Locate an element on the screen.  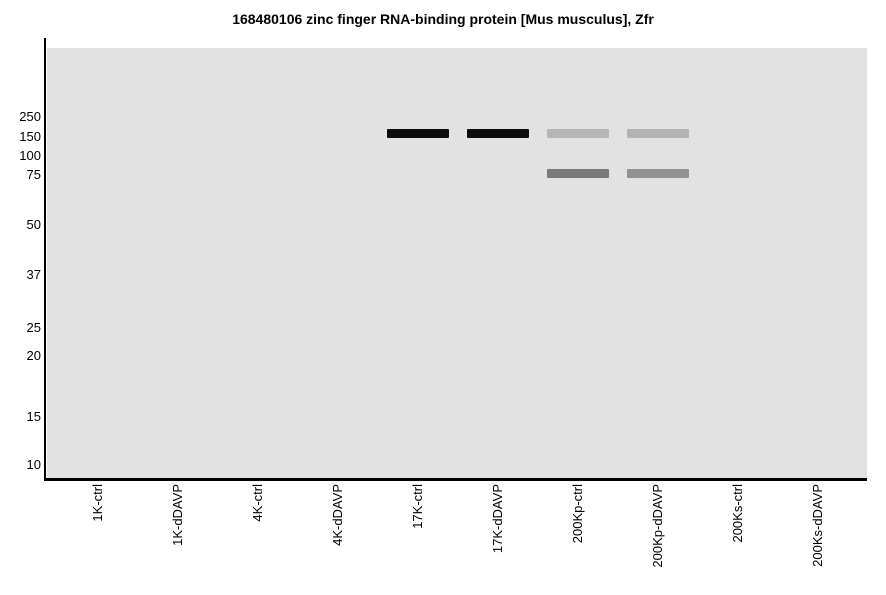
mw-tick-label: 250 is located at coordinates (30, 116).